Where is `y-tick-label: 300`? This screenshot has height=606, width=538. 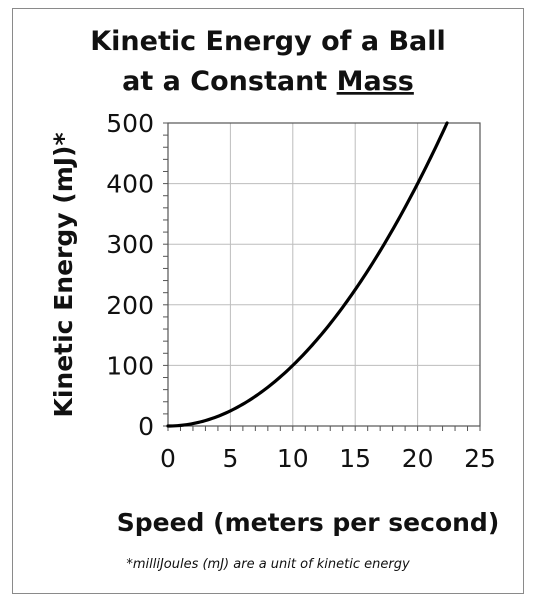 y-tick-label: 300 is located at coordinates (130, 244).